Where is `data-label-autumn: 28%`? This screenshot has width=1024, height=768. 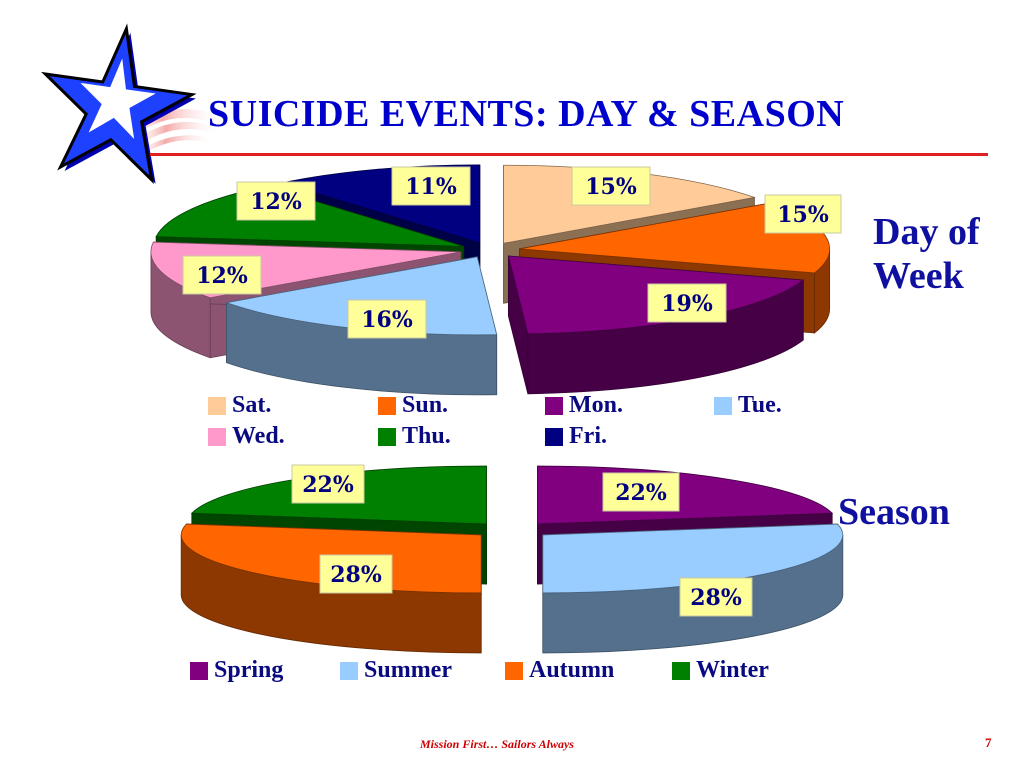
data-label-autumn: 28% is located at coordinates (356, 574).